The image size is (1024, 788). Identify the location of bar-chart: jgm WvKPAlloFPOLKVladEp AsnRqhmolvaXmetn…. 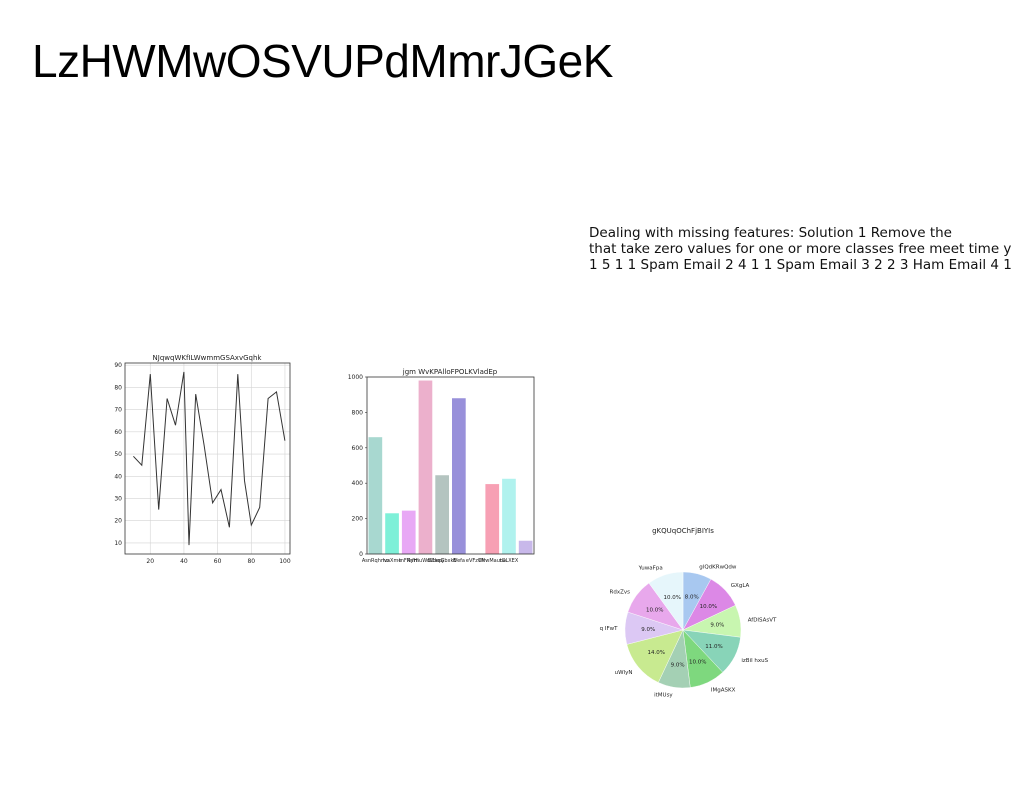
(441, 466).